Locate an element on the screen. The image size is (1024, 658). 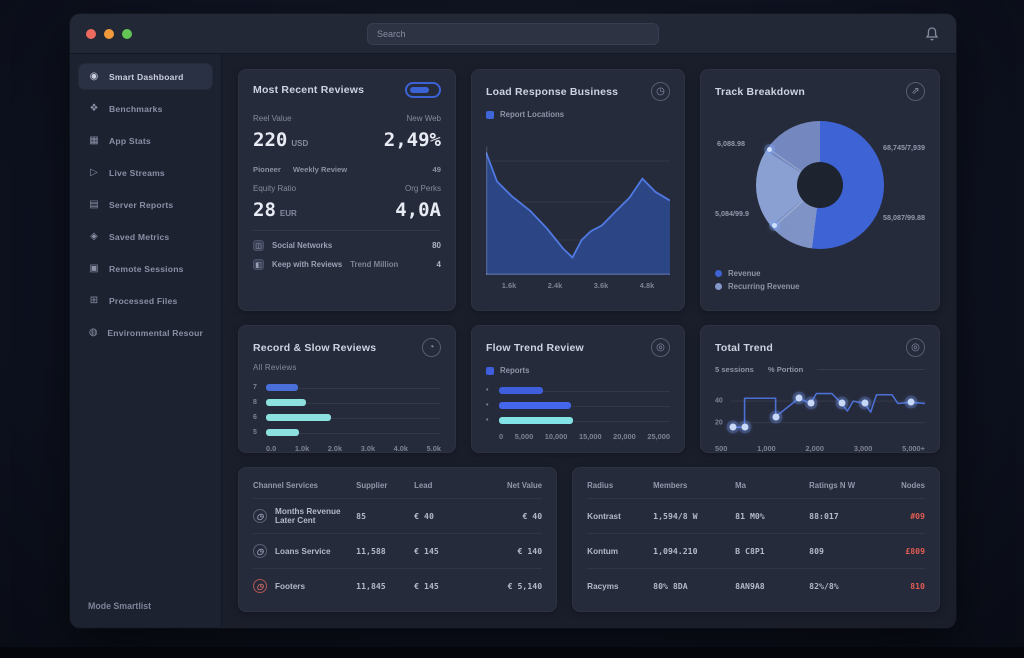
cell: 1,094.210 is located at coordinates (675, 551).